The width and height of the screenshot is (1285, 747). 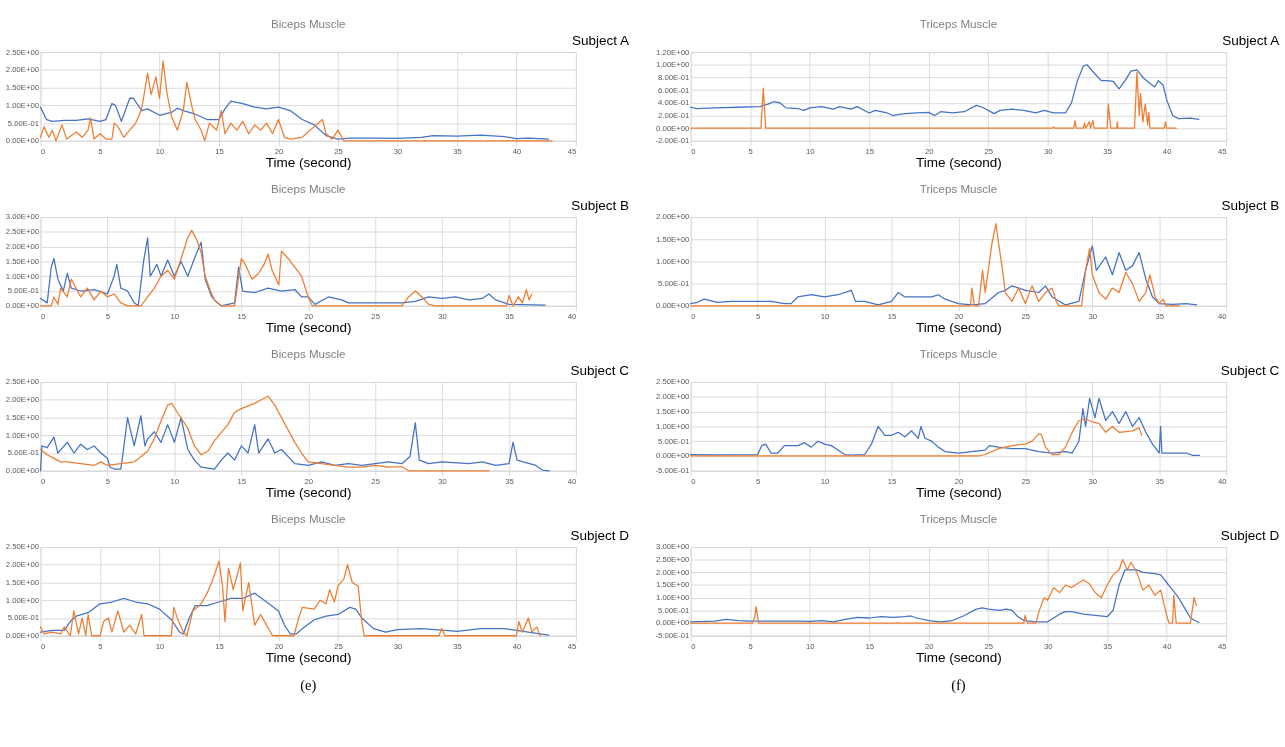 What do you see at coordinates (672, 636) in the screenshot?
I see `y-tick-label: -5.00E-01` at bounding box center [672, 636].